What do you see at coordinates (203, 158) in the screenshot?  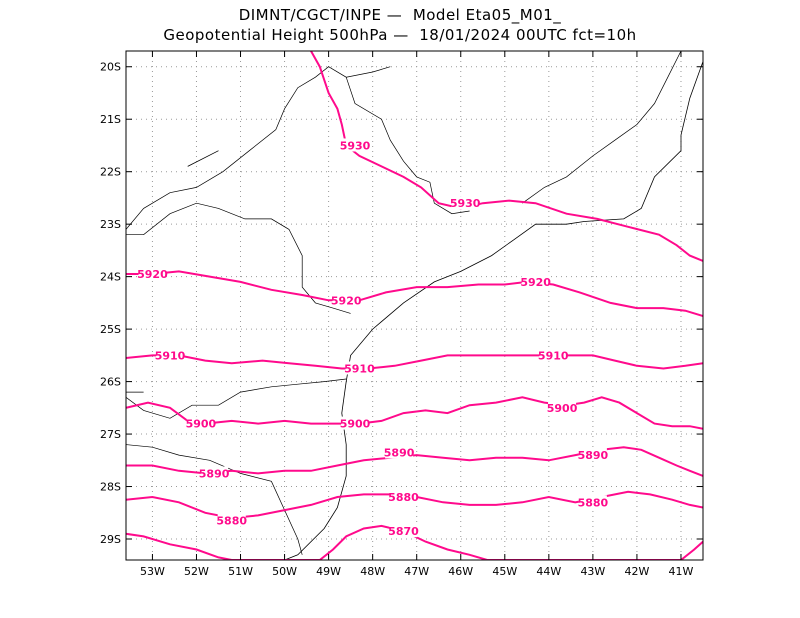 I see `coastline-segment` at bounding box center [203, 158].